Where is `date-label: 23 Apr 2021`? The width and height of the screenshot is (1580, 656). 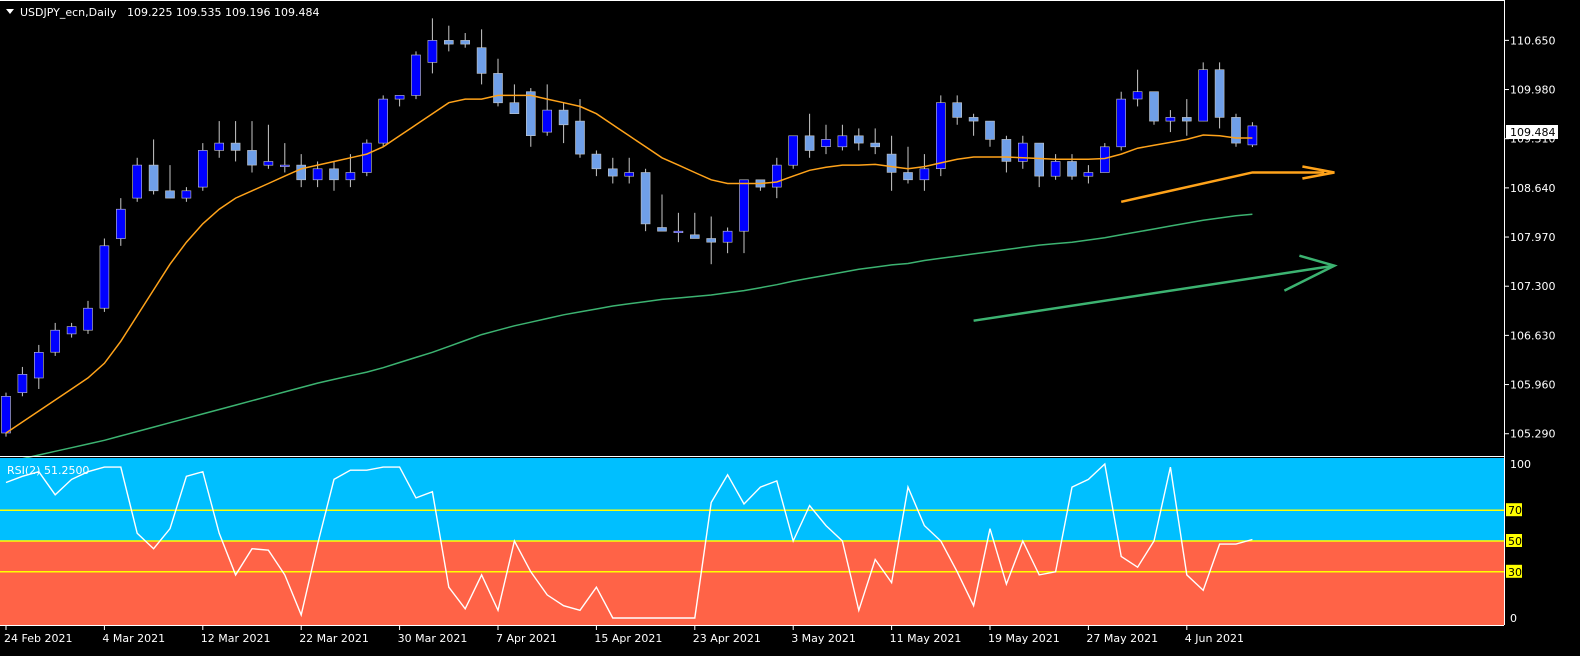 date-label: 23 Apr 2021 is located at coordinates (727, 638).